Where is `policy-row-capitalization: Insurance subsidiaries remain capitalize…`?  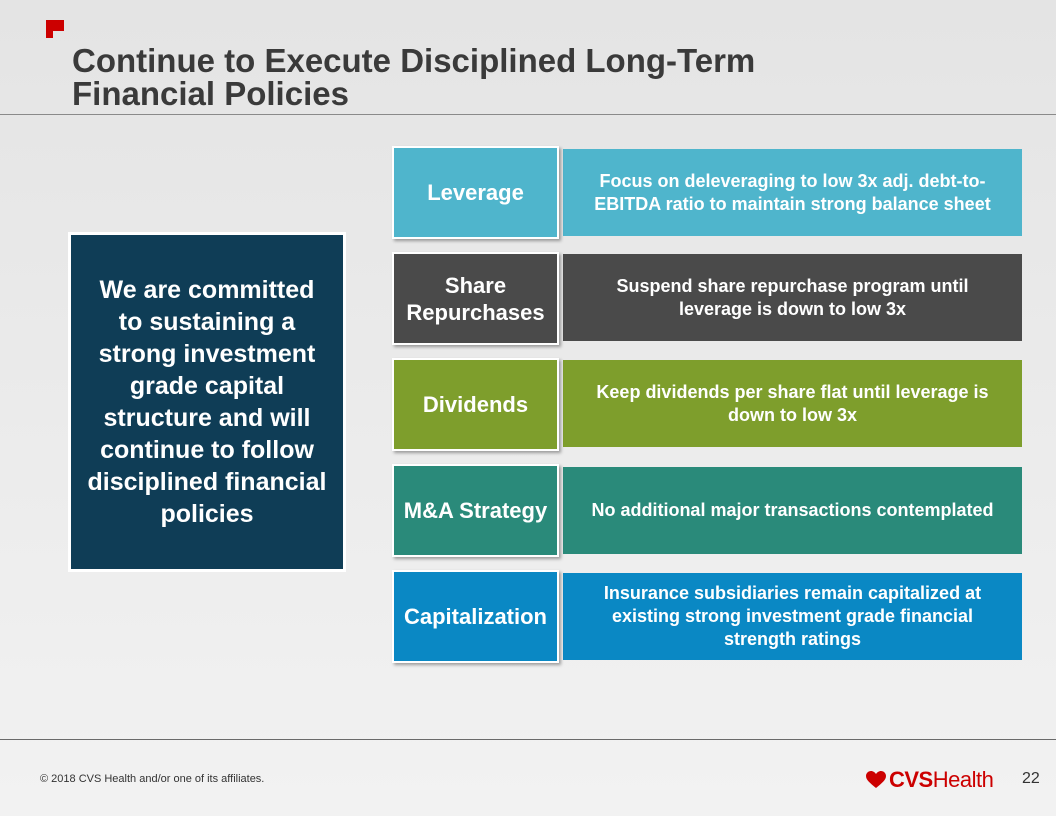
policy-row-capitalization: Insurance subsidiaries remain capitalize… is located at coordinates (528, 618).